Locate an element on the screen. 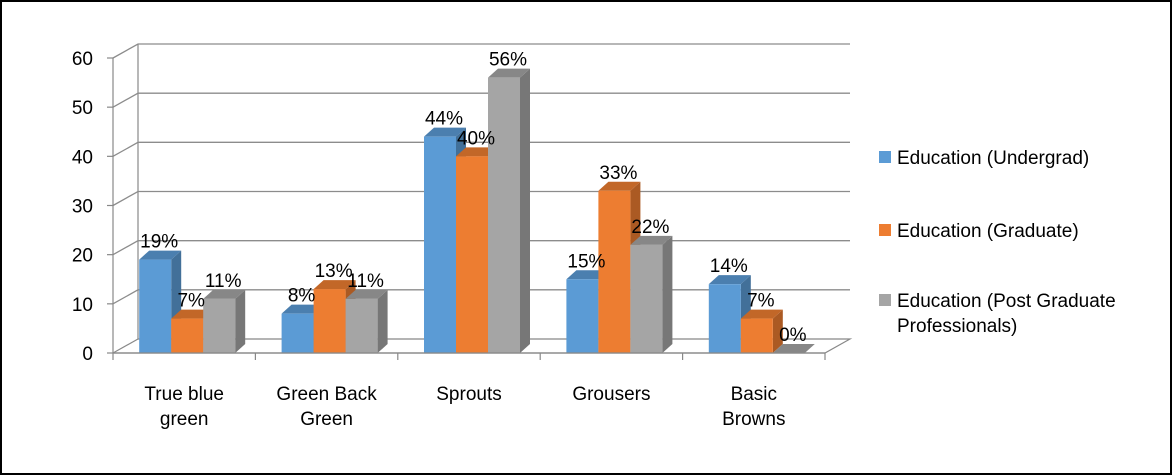  y-tick-label: 50 is located at coordinates (82, 108).